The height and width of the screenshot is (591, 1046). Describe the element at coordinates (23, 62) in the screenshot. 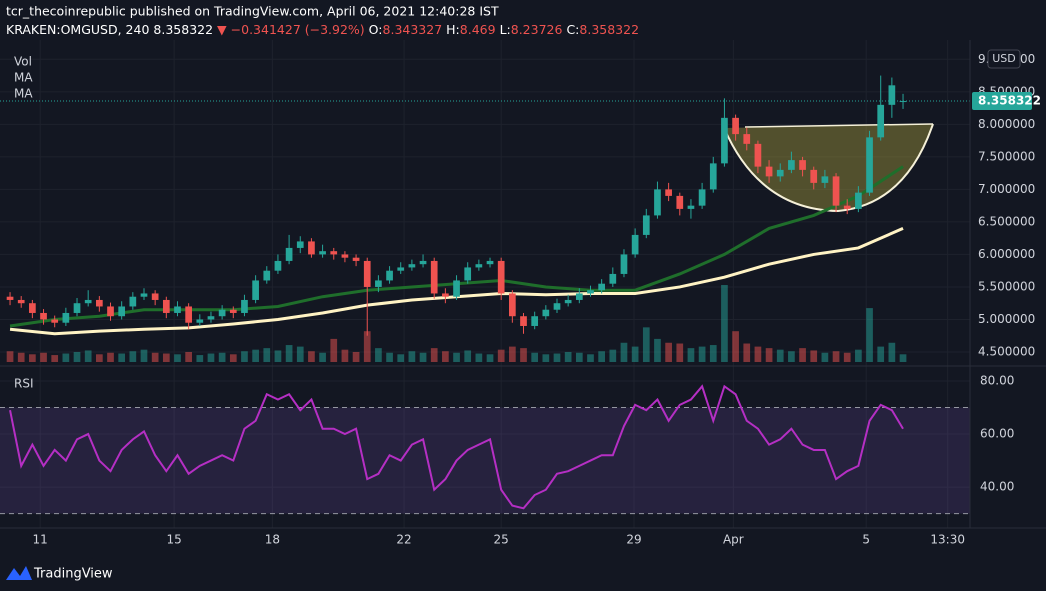

I see `legend-volume: Vol` at that location.